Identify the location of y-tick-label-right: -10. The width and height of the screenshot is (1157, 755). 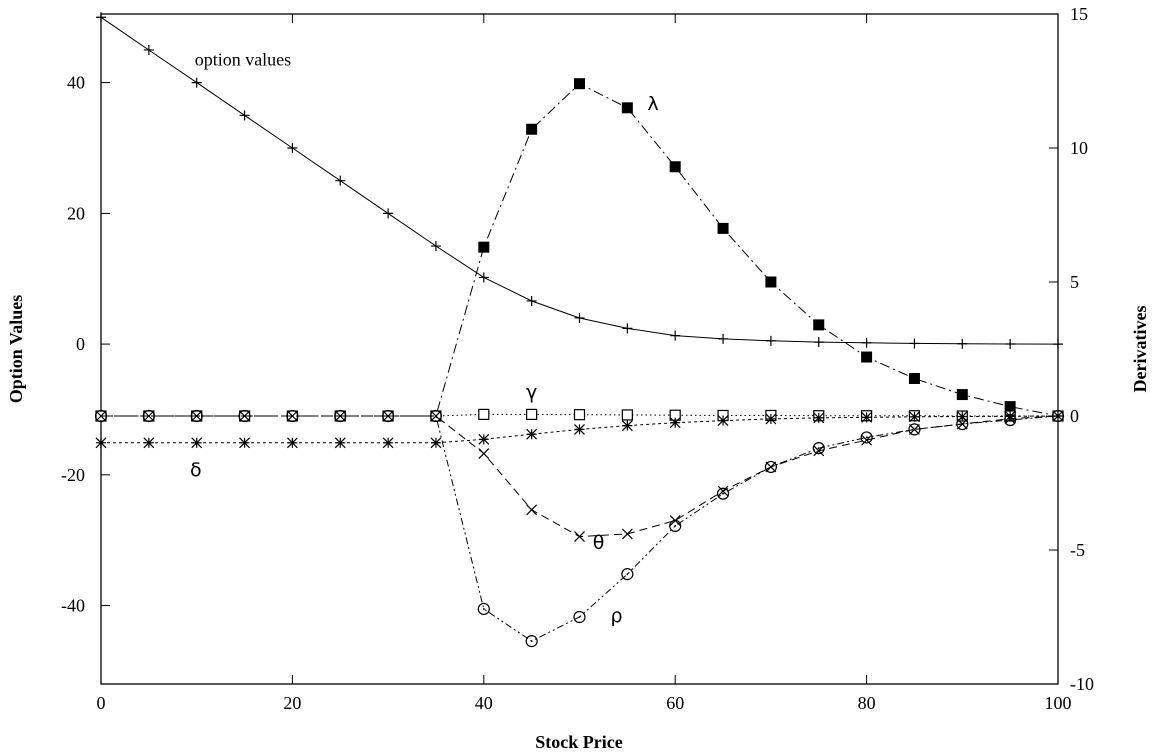
(1082, 684).